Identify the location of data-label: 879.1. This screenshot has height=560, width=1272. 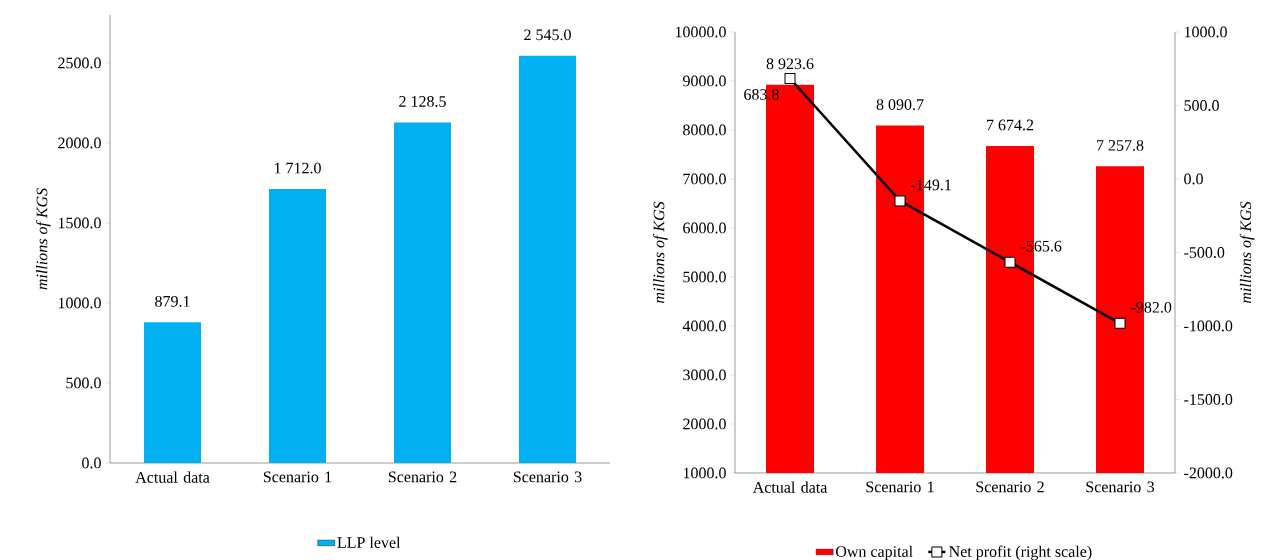
(172, 301).